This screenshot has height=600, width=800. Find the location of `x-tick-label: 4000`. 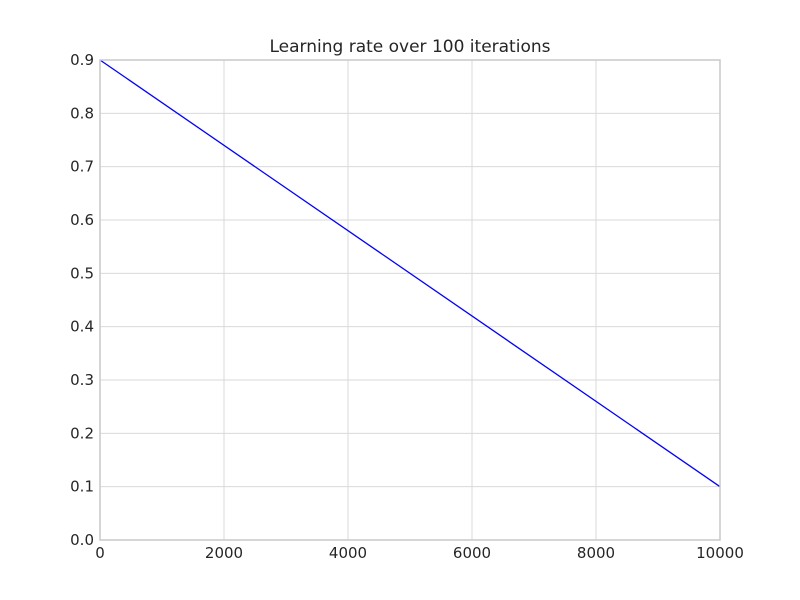

x-tick-label: 4000 is located at coordinates (348, 553).